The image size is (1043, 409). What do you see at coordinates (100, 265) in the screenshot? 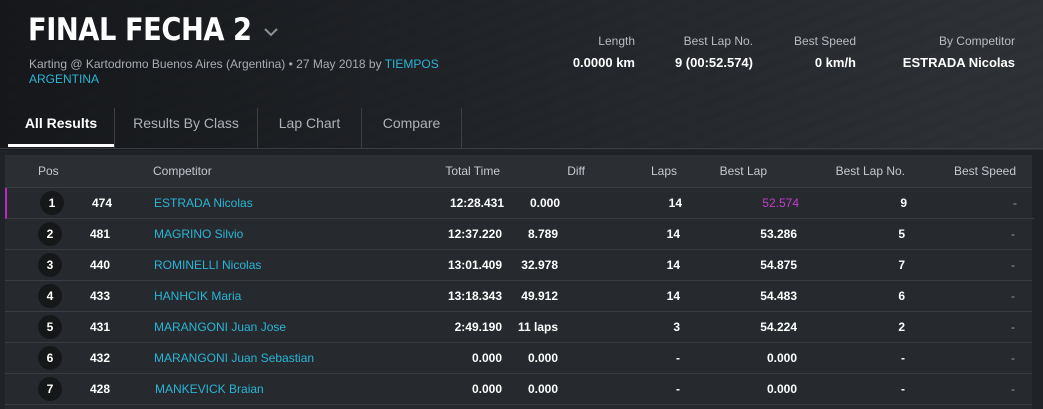
I see `kart-number: 440` at bounding box center [100, 265].